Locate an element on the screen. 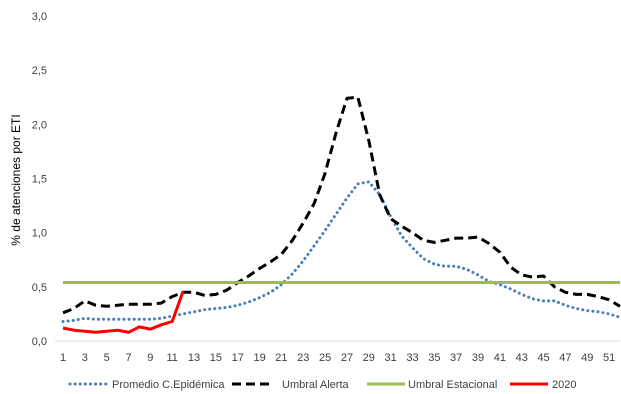 This screenshot has height=394, width=621. x-tick-label: 41 is located at coordinates (500, 358).